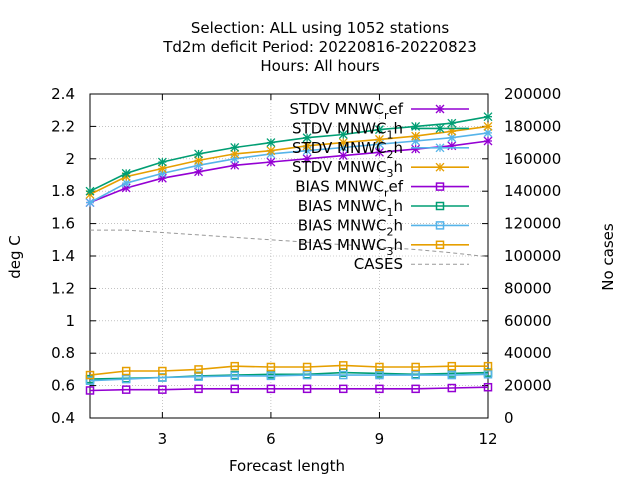 The height and width of the screenshot is (480, 640). I want to click on series-line-bias-mnwc-ref, so click(289, 389).